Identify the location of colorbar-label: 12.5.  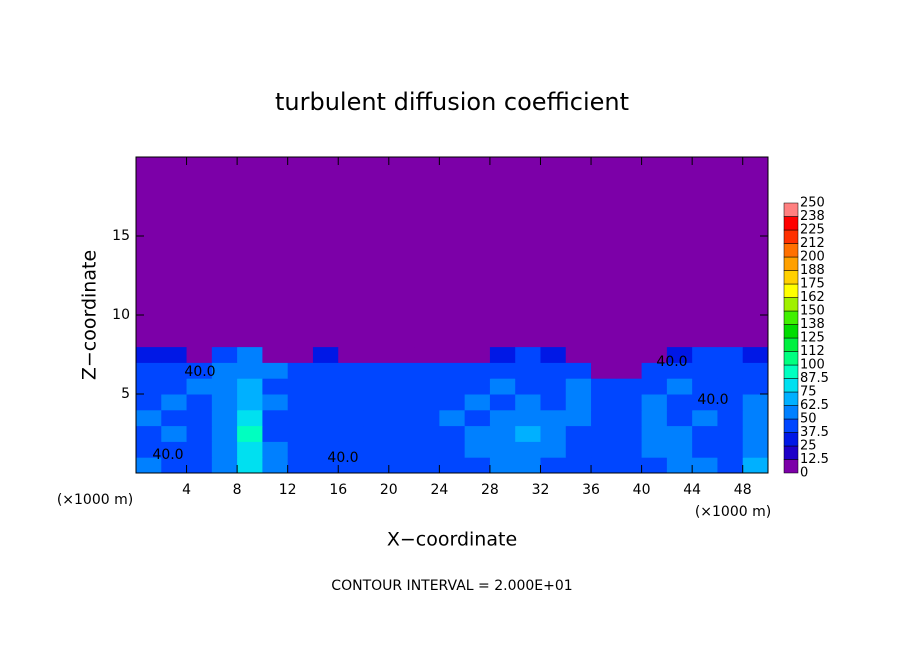
(814, 459).